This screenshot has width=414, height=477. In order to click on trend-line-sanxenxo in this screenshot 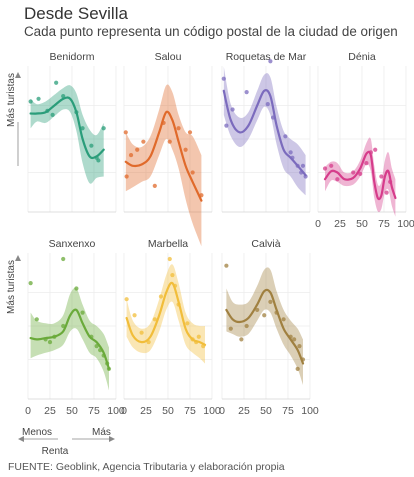, I will do `click(70, 339)`.